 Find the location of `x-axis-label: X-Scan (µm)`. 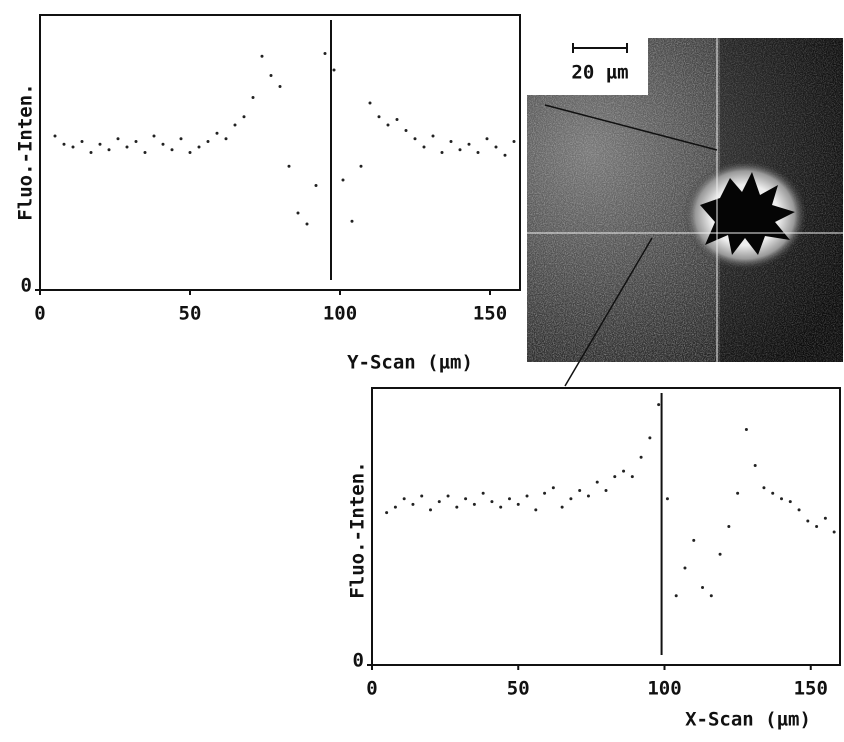

x-axis-label: X-Scan (µm) is located at coordinates (748, 720).